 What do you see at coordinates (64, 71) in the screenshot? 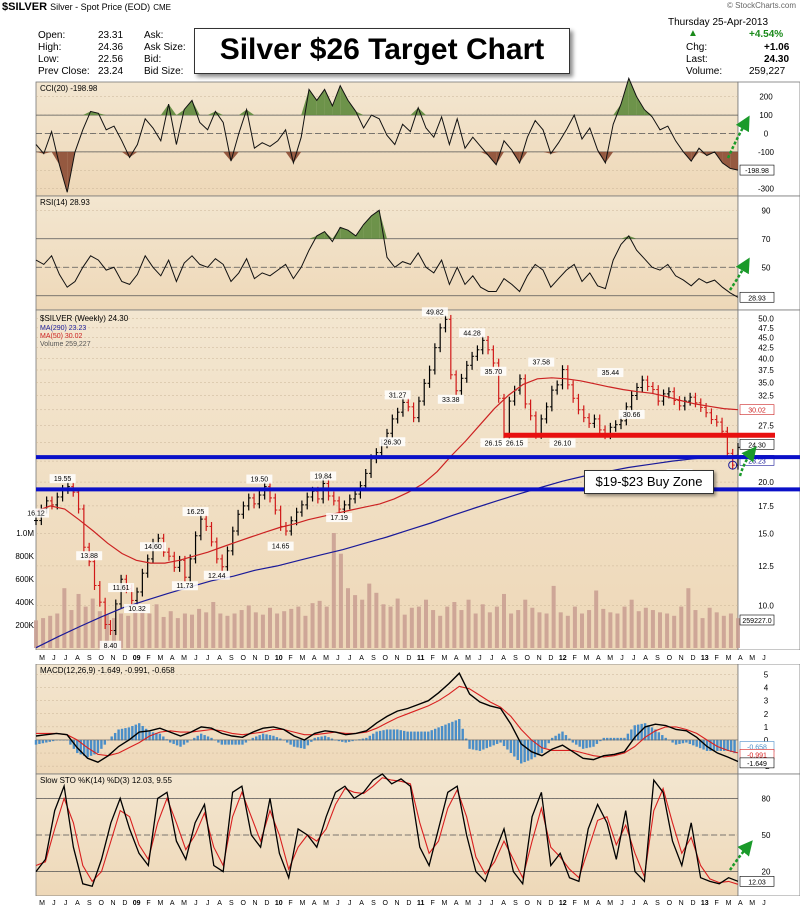
I see `prev-close-label: Prev Close:` at bounding box center [64, 71].